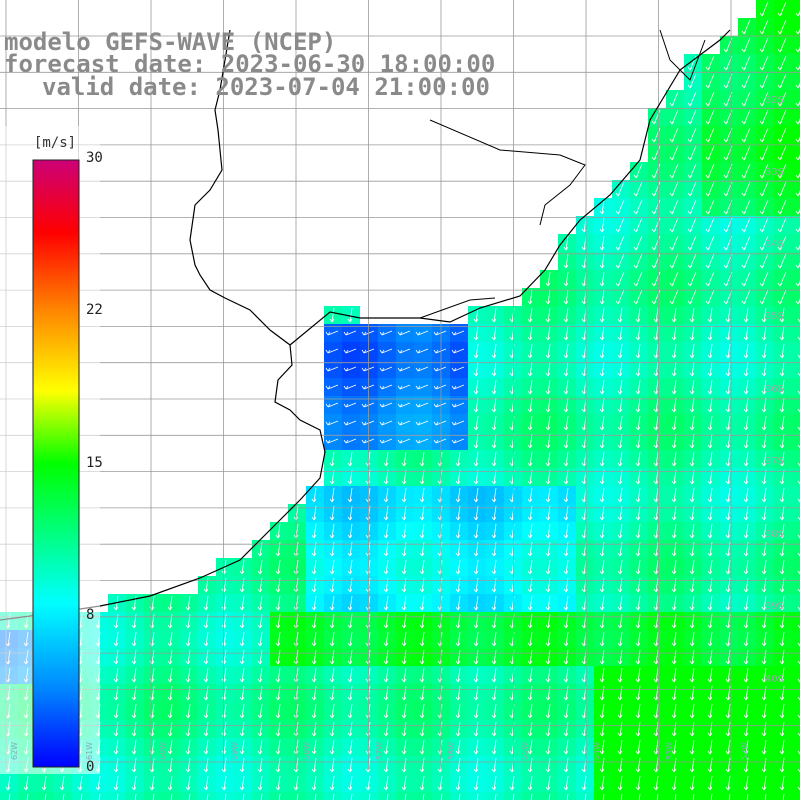  Describe the element at coordinates (524, 750) in the screenshot. I see `lon-label: 55W` at that location.